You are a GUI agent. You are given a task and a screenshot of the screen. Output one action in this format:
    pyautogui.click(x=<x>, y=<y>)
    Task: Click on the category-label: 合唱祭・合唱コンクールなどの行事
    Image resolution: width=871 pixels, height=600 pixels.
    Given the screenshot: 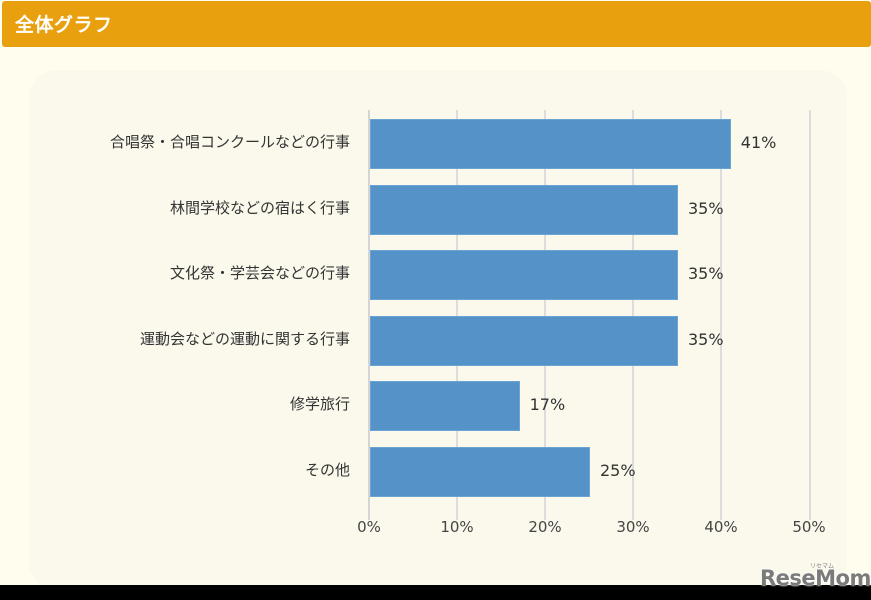 What is the action you would take?
    pyautogui.click(x=229, y=142)
    